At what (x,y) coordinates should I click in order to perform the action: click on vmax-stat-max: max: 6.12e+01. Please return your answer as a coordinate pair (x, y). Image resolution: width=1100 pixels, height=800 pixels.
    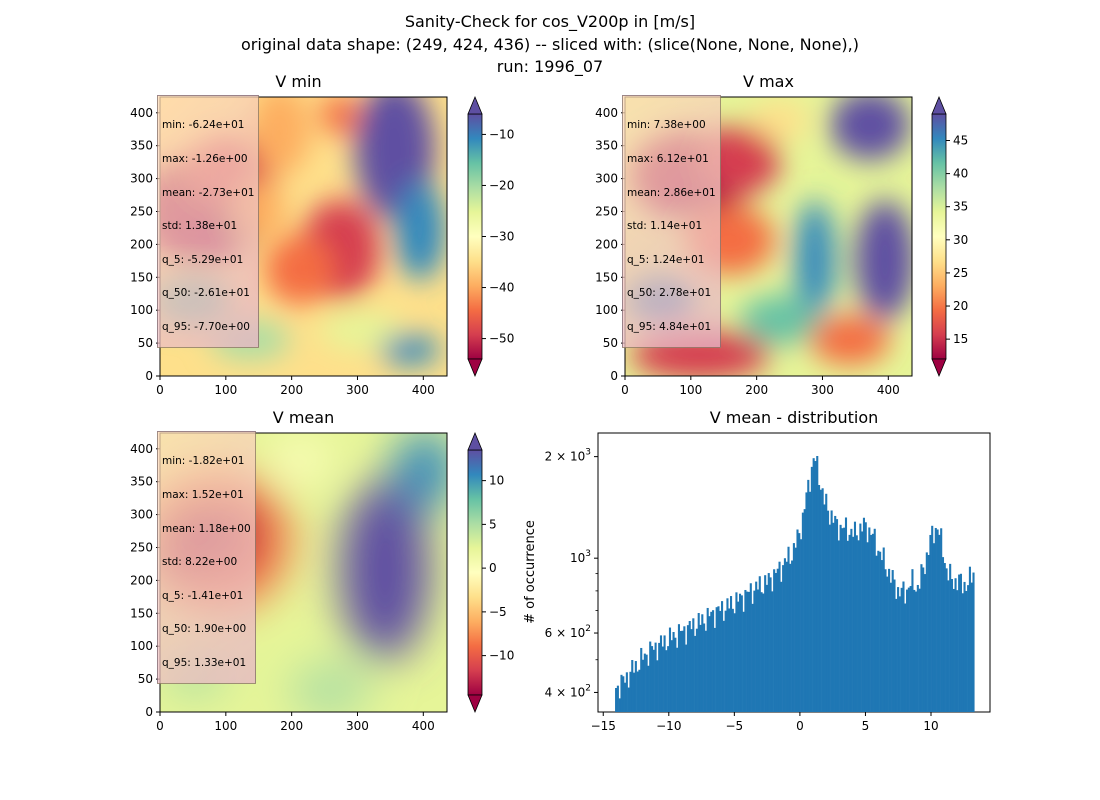
    Looking at the image, I should click on (668, 159).